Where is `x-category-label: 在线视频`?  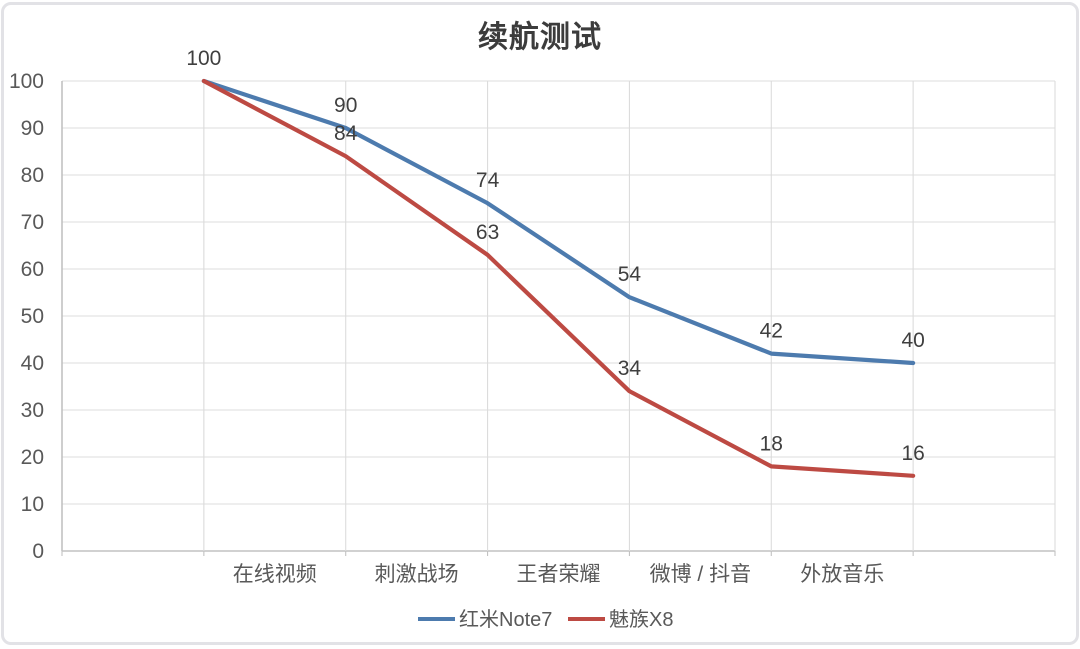
x-category-label: 在线视频 is located at coordinates (275, 574).